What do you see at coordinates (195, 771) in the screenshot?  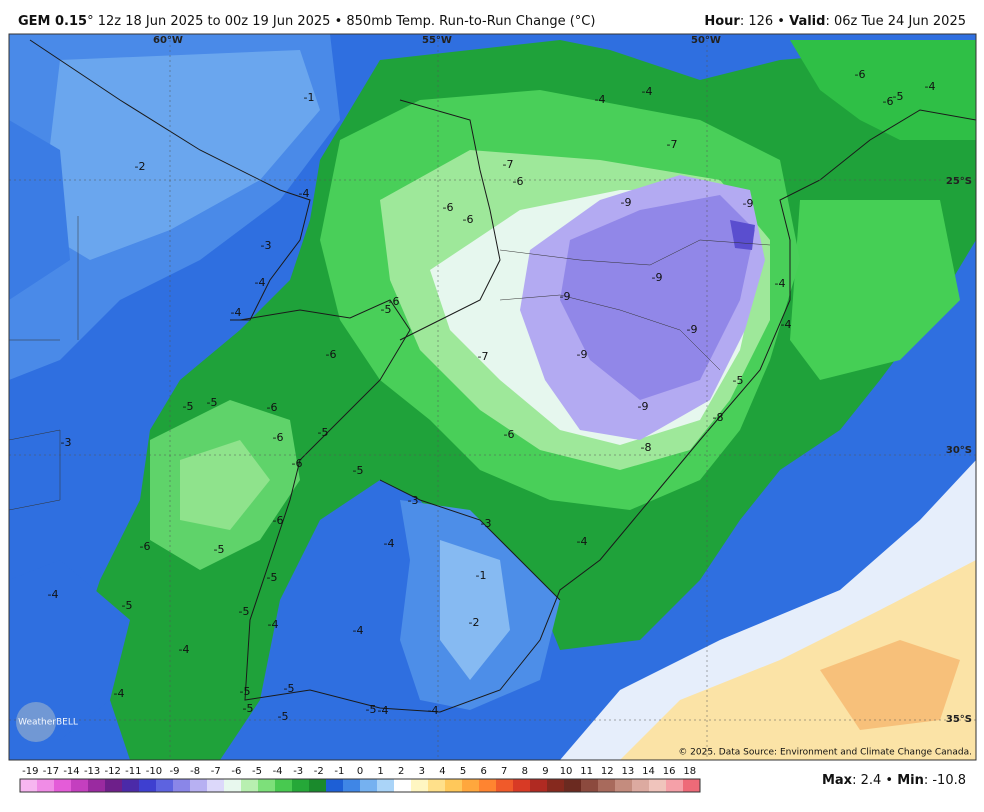 I see `colorbar-tick: -8` at bounding box center [195, 771].